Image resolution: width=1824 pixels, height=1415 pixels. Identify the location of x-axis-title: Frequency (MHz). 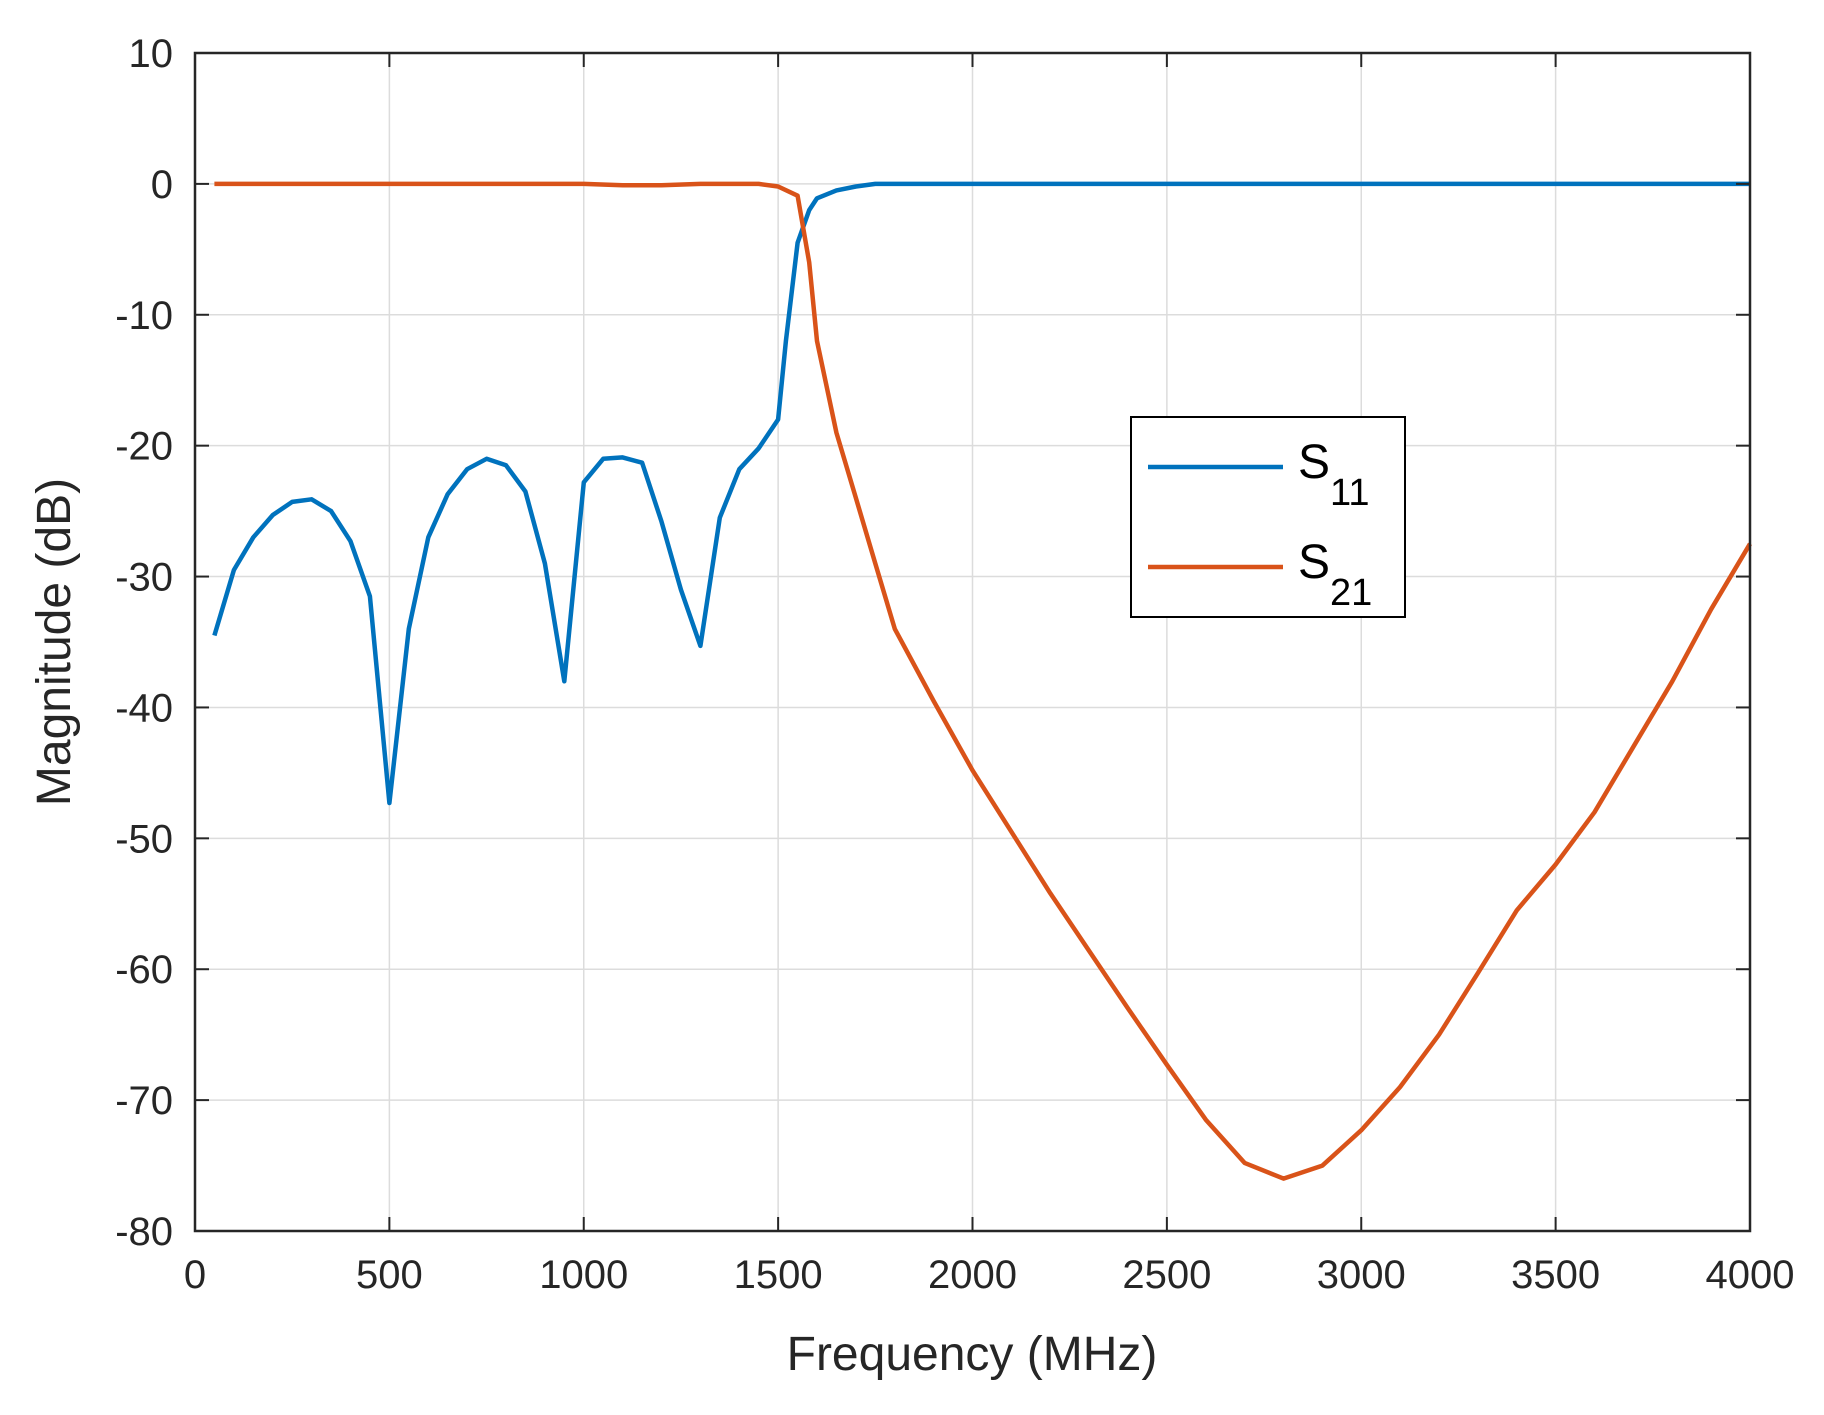
(972, 1354).